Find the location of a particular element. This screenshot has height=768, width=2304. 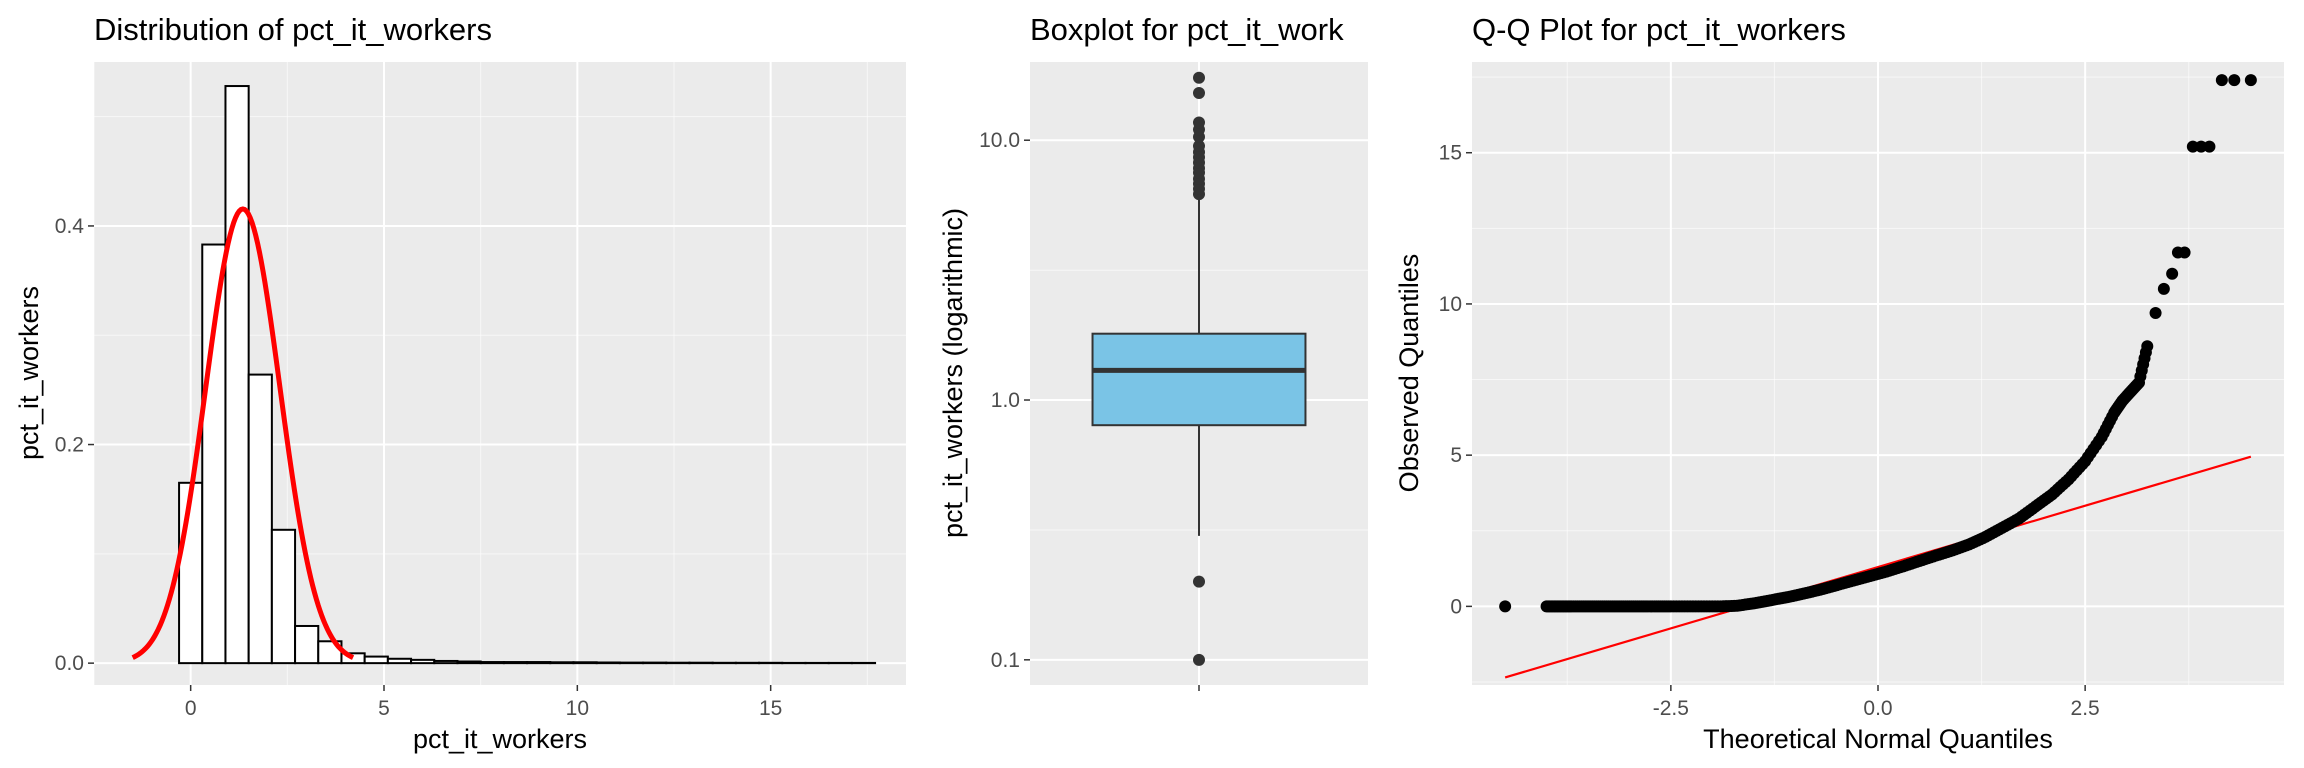

histogram-y-tick-label: 0.4 is located at coordinates (70, 226).